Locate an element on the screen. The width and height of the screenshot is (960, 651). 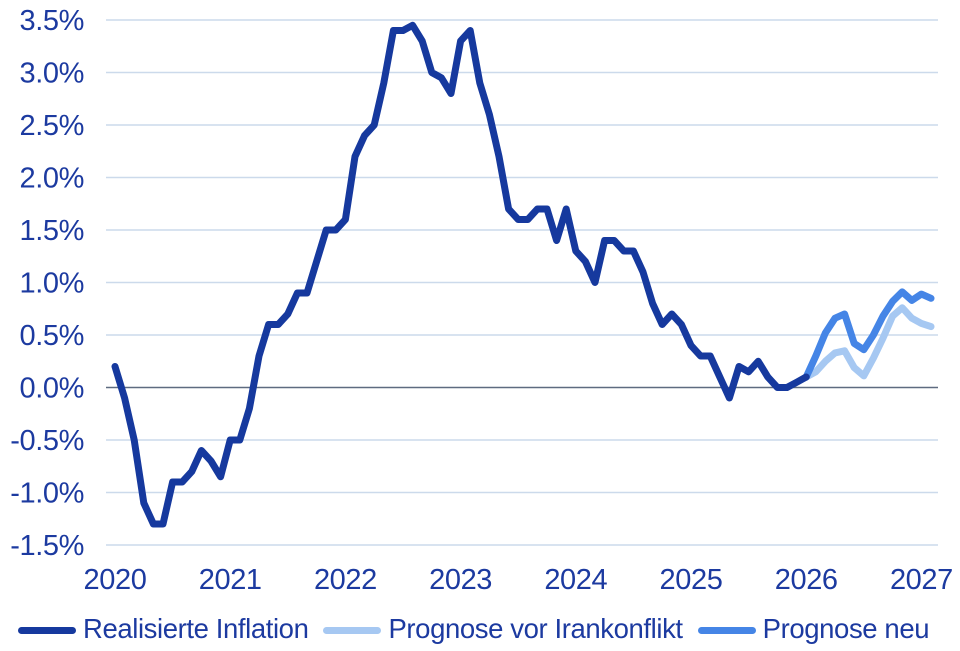
x-axis-tick-label: 2020 is located at coordinates (115, 580).